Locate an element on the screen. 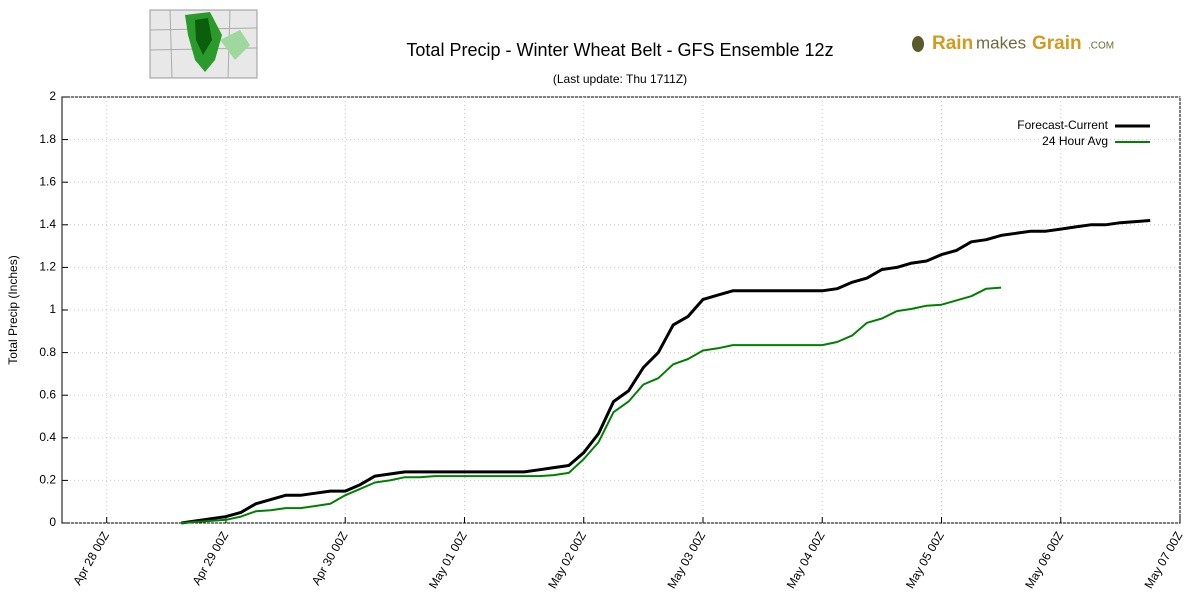  x-tick-label: May 06 00Z is located at coordinates (1044, 560).